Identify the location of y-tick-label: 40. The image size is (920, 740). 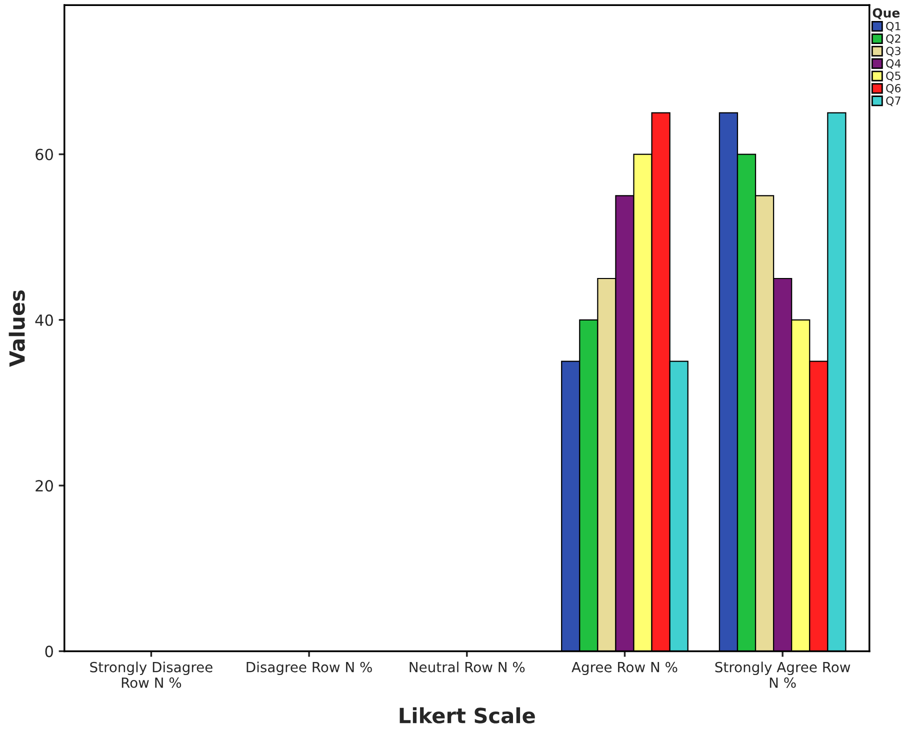
(44, 320).